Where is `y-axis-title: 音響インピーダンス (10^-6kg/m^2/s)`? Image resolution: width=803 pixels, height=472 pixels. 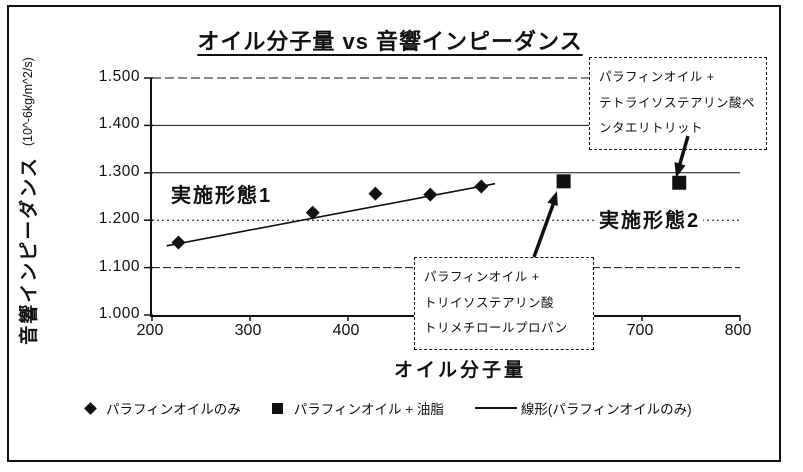 y-axis-title: 音響インピーダンス (10^-6kg/m^2/s) is located at coordinates (27, 201).